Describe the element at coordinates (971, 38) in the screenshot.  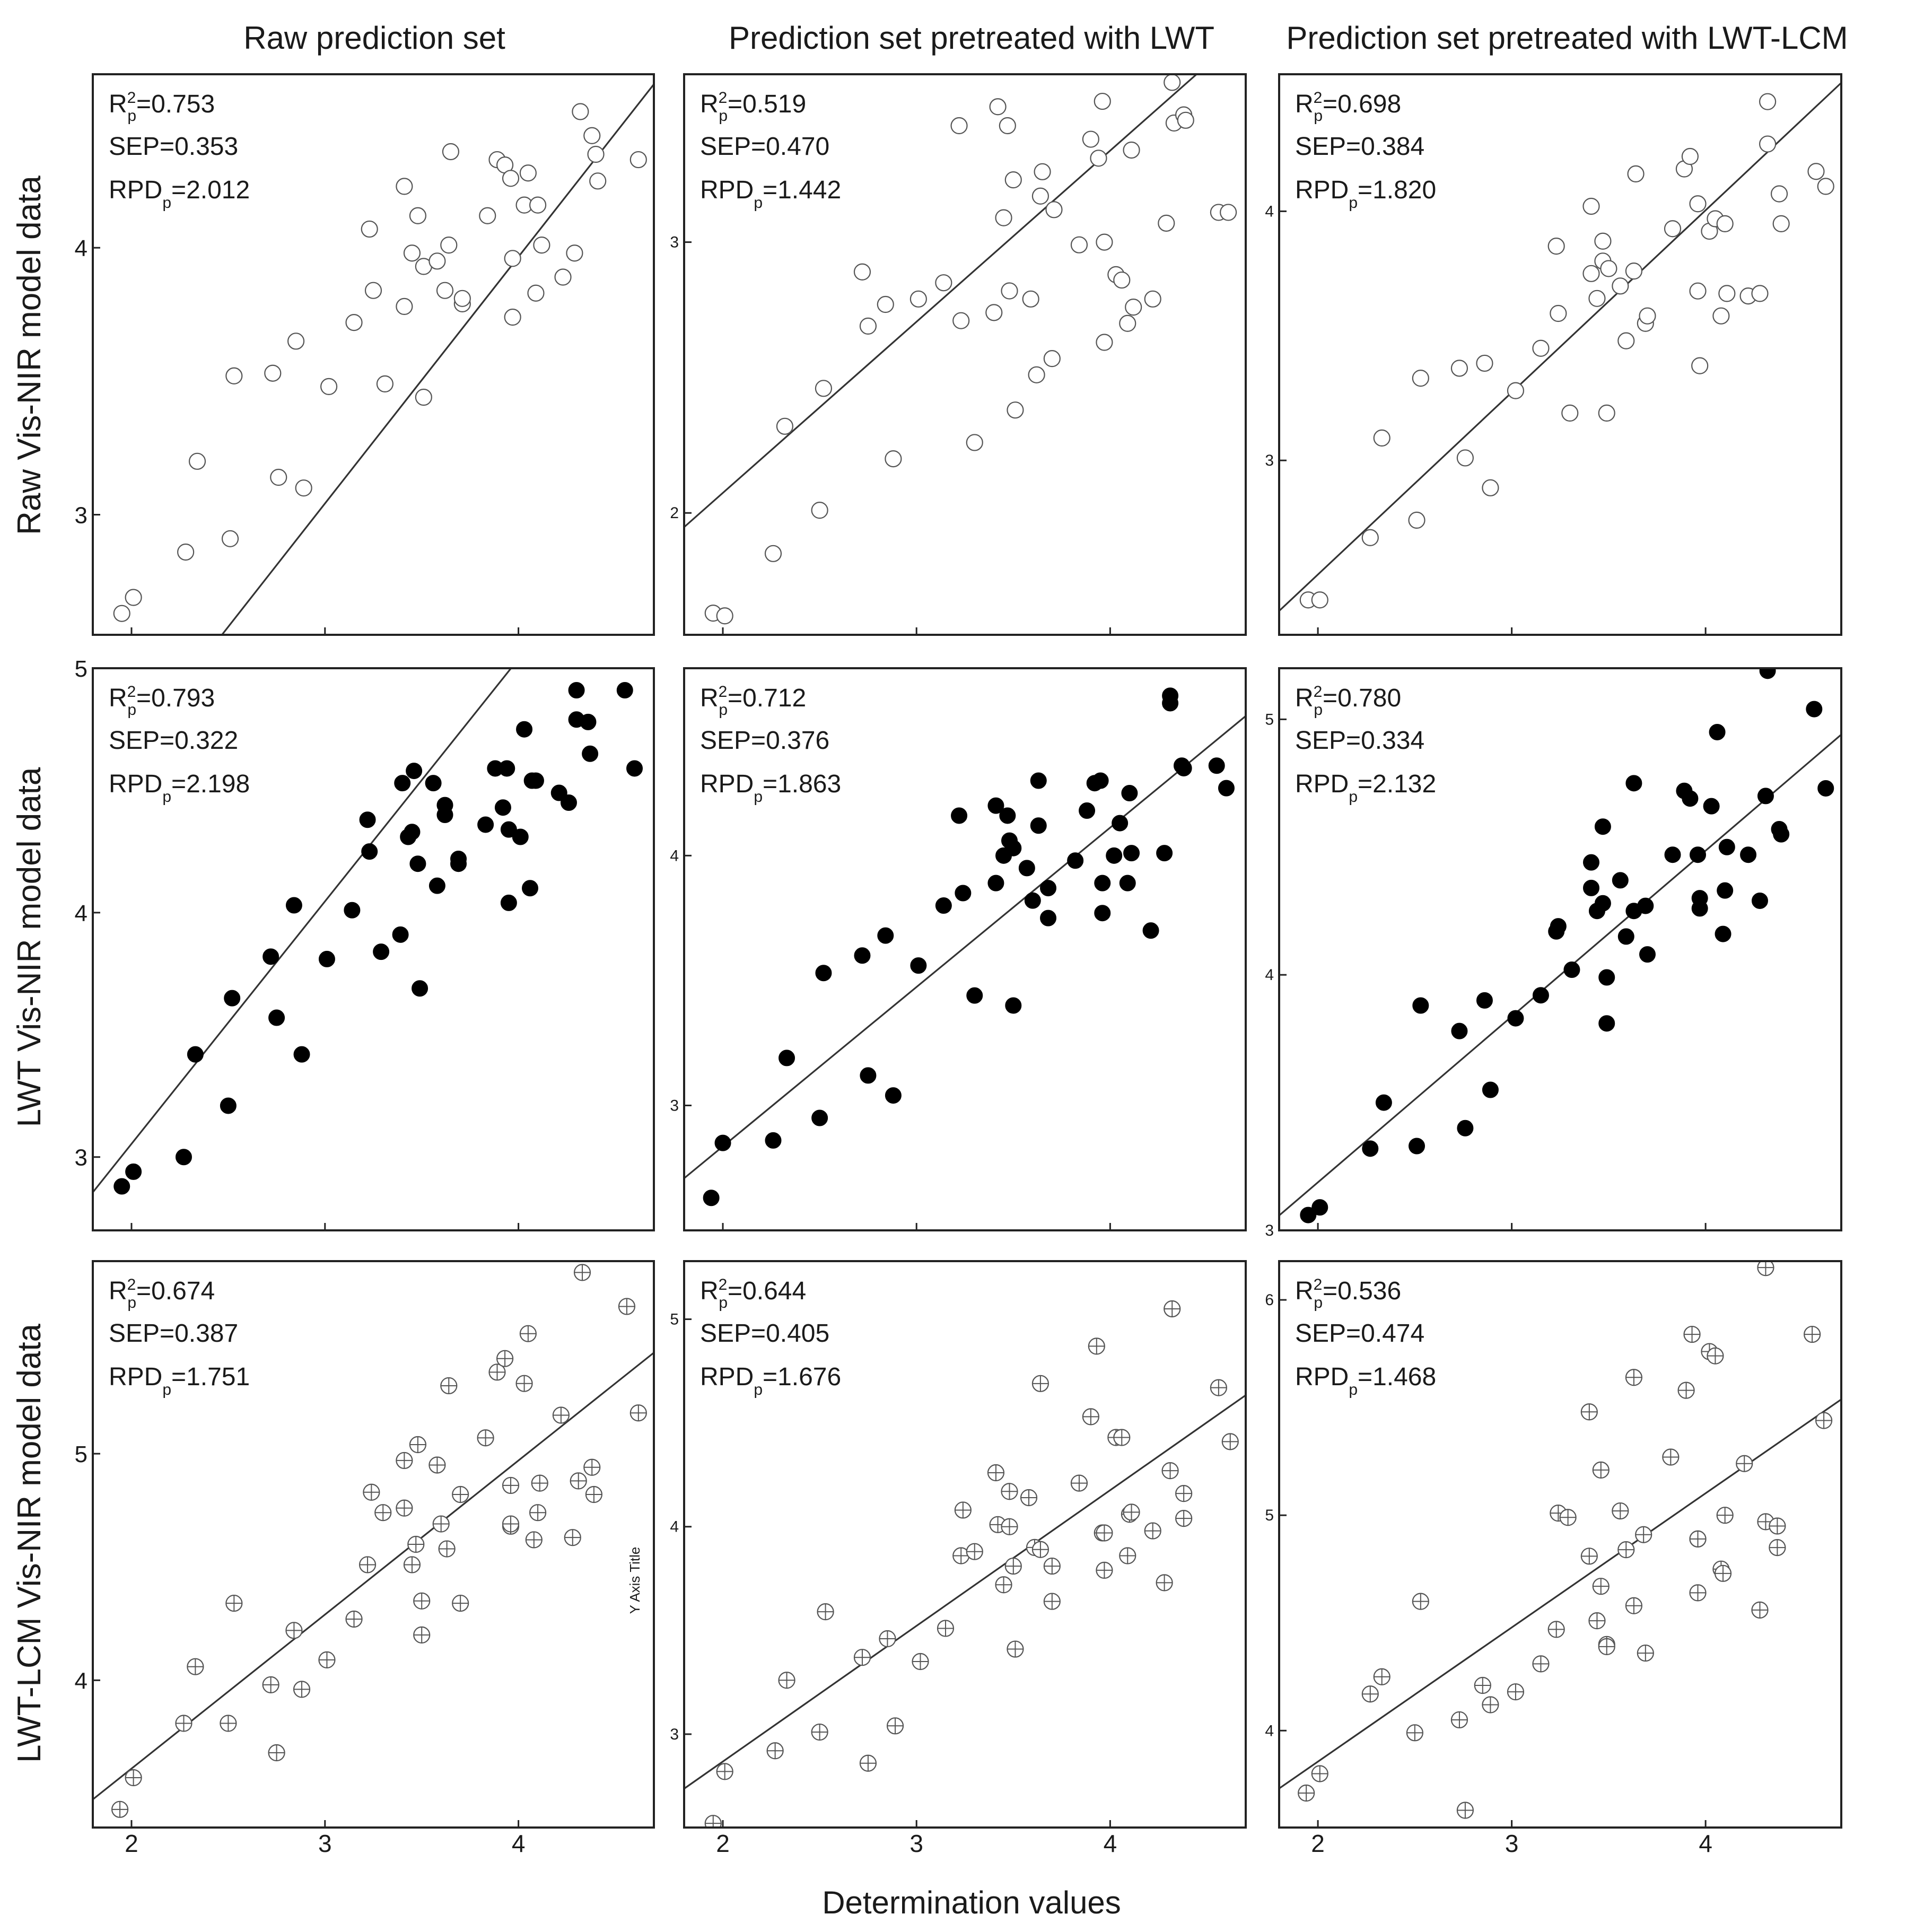
I see `column-title-lwt: Prediction set pretreated with LWT` at that location.